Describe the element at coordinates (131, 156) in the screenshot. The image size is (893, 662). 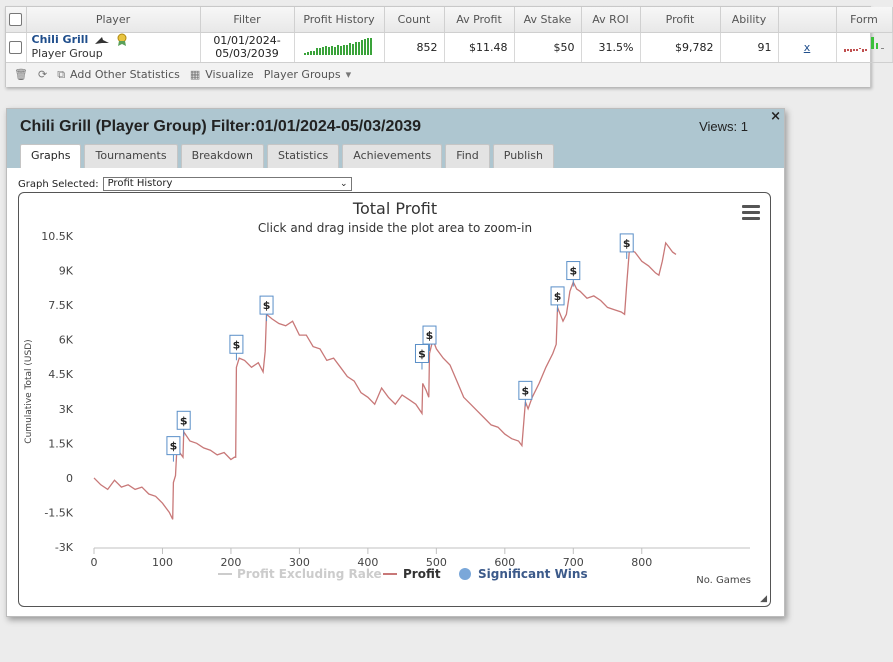
I see `tab-tournaments: Tournaments` at that location.